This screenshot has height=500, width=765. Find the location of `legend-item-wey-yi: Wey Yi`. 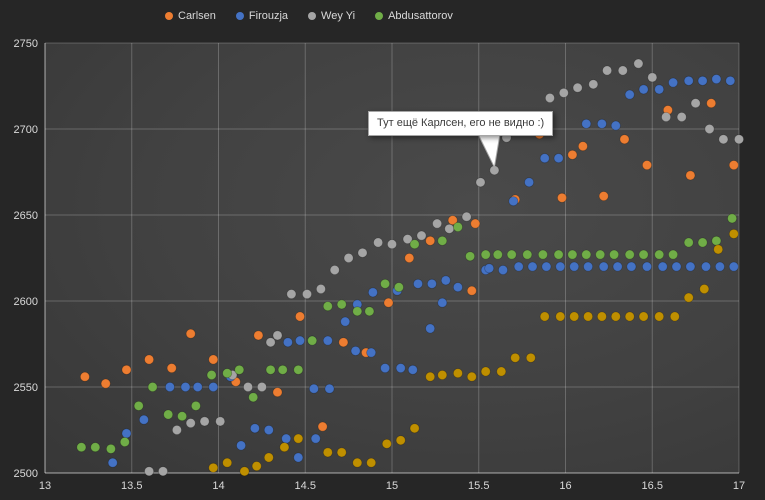

legend-item-wey-yi: Wey Yi is located at coordinates (331, 16).